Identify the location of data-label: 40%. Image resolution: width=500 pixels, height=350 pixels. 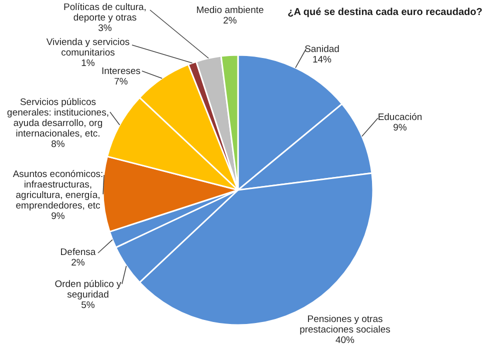
(345, 340).